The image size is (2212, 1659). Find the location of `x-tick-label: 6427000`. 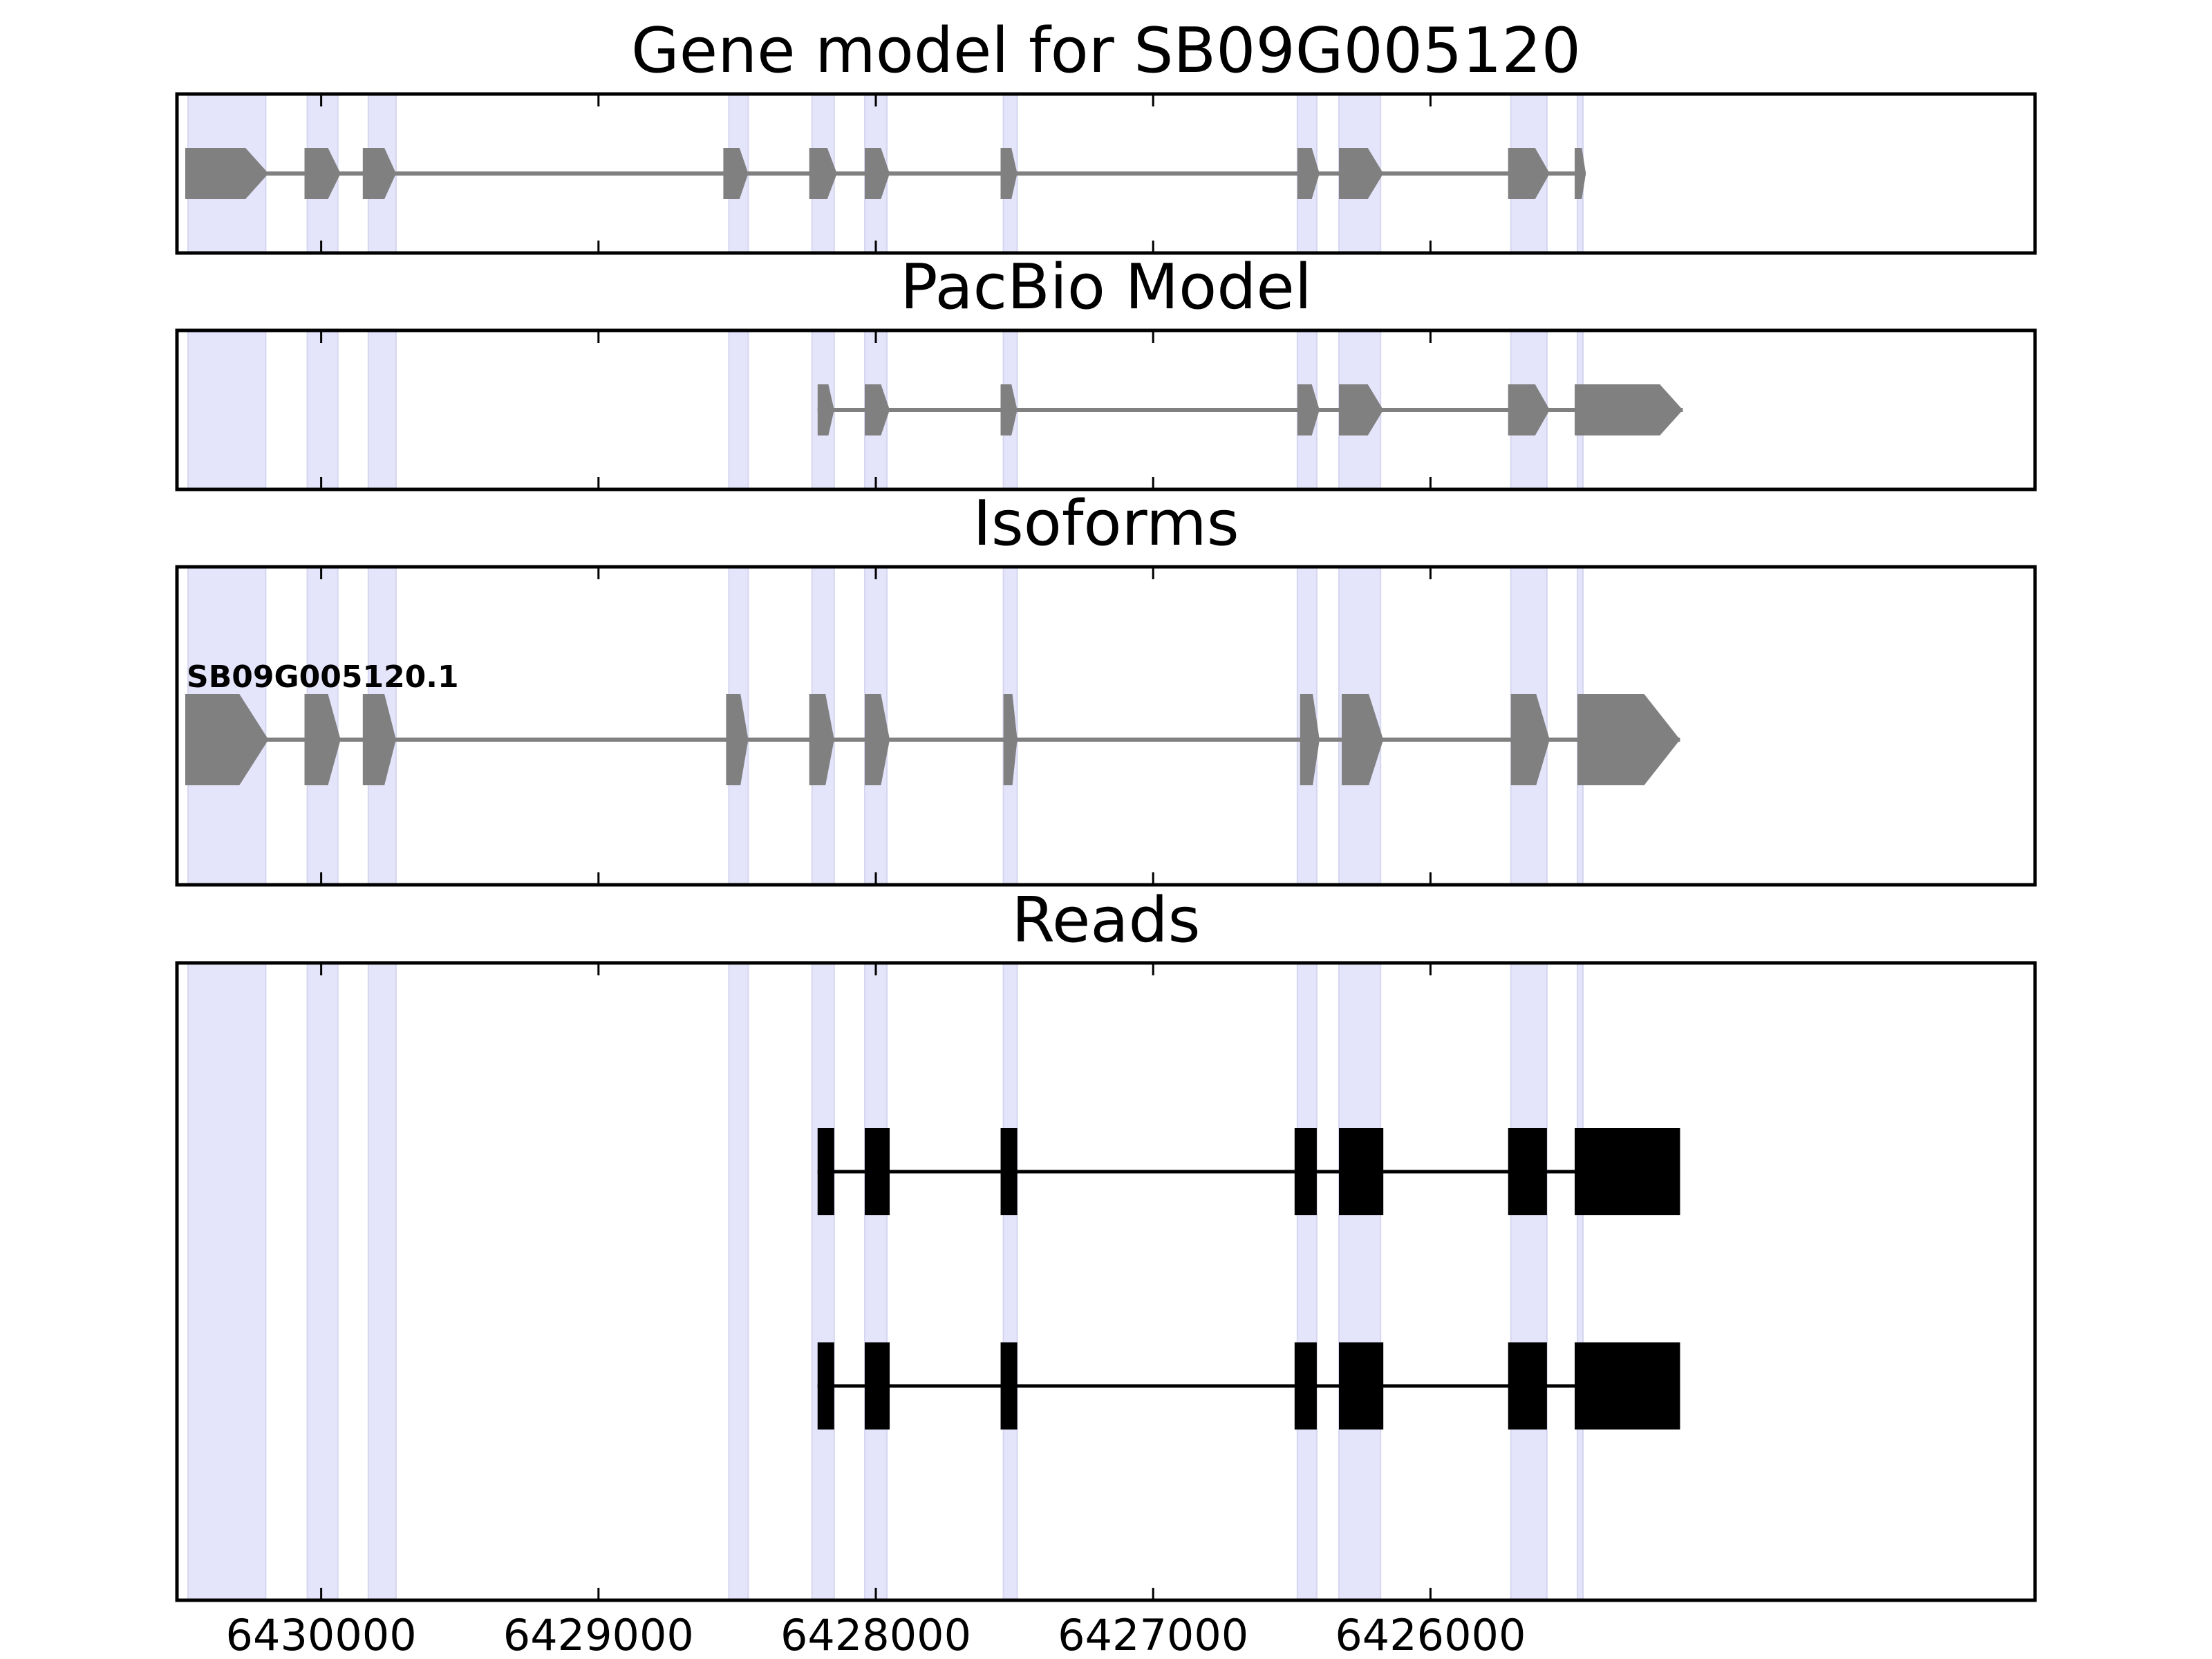

x-tick-label: 6427000 is located at coordinates (1153, 1634).